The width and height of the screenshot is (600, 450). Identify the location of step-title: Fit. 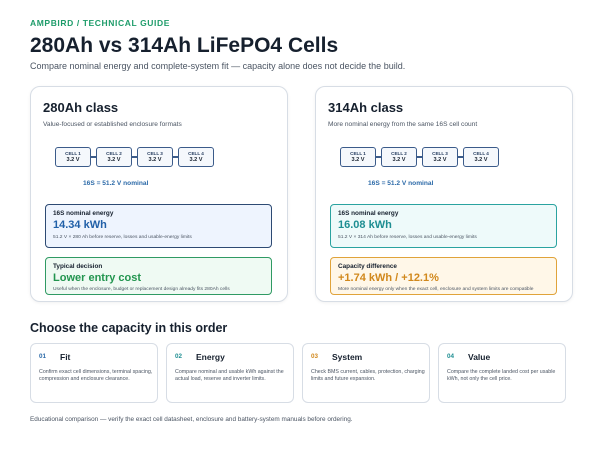
(65, 356).